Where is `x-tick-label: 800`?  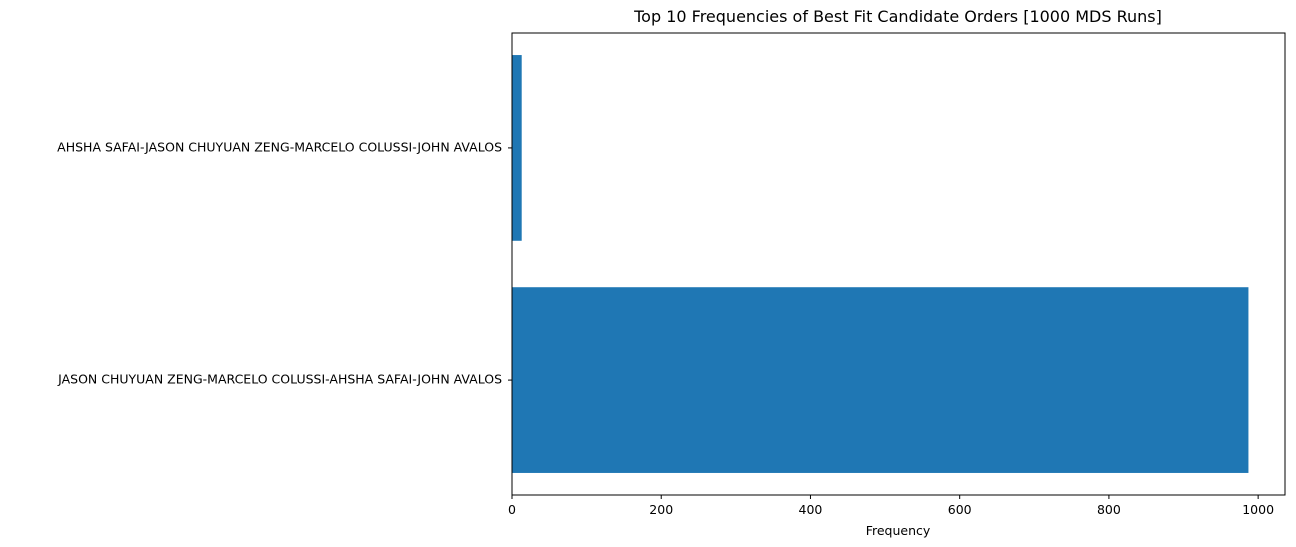 x-tick-label: 800 is located at coordinates (1109, 509).